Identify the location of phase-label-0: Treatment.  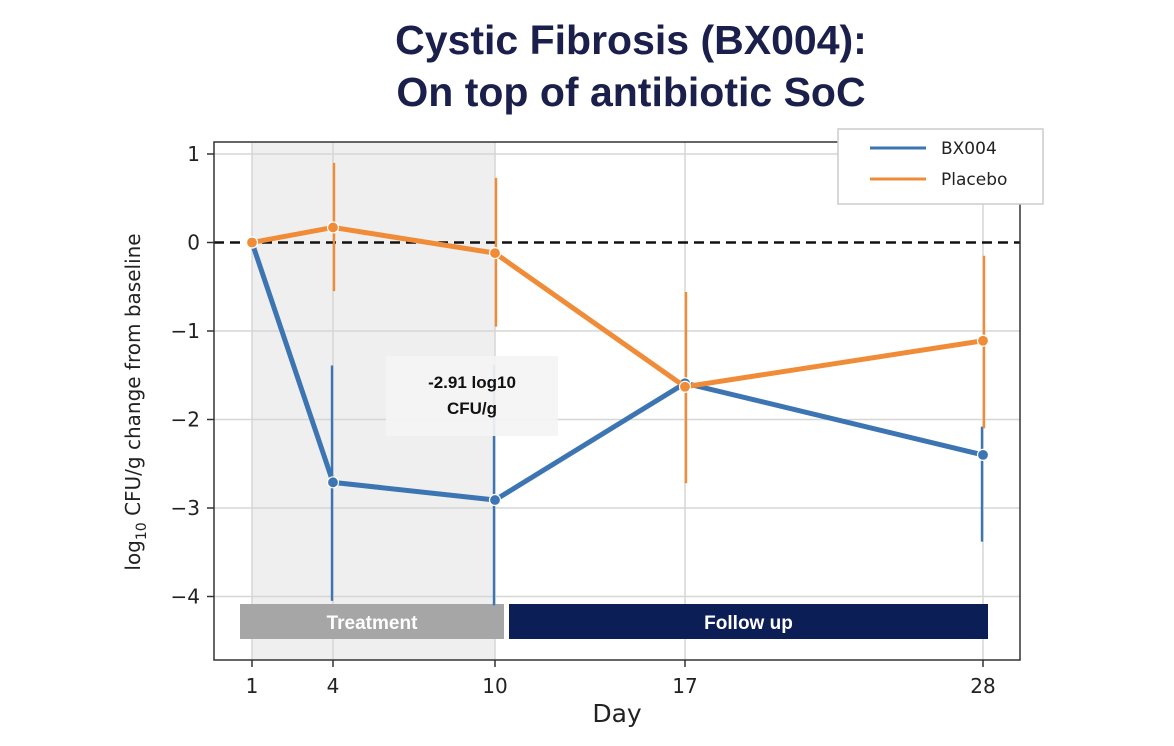
(372, 623).